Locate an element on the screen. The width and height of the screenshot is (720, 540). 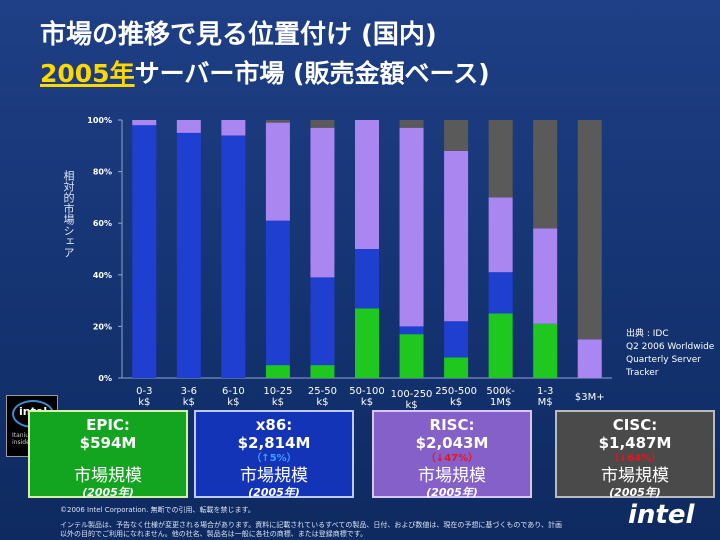
x-tick-label: M$ is located at coordinates (545, 402).